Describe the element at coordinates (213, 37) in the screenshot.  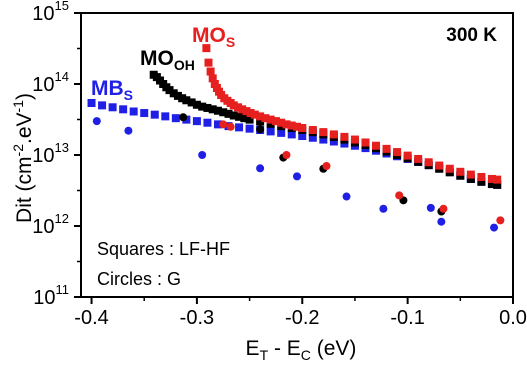
I see `series-label-mos: MOS` at that location.